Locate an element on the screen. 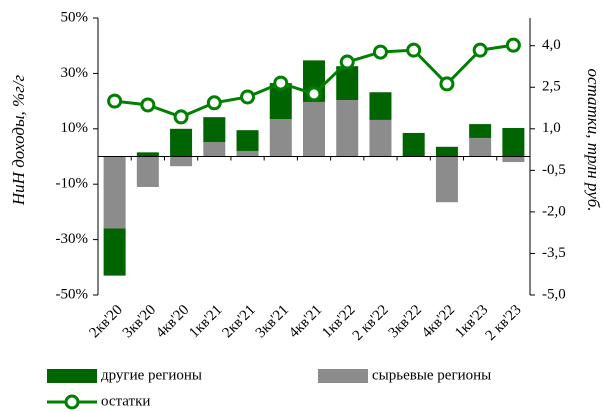  y-tick-label: 50% is located at coordinates (75, 17).